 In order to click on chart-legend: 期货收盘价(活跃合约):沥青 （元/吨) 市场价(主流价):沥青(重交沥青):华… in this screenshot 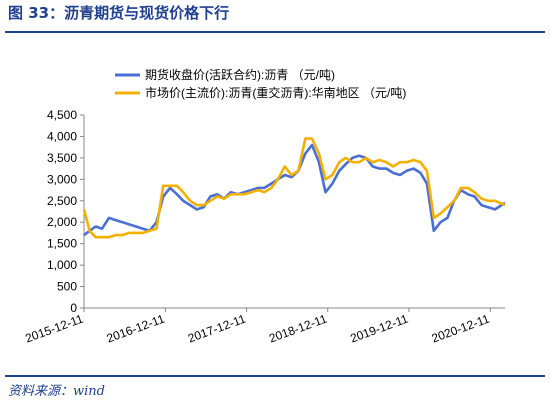, I will do `click(260, 83)`.